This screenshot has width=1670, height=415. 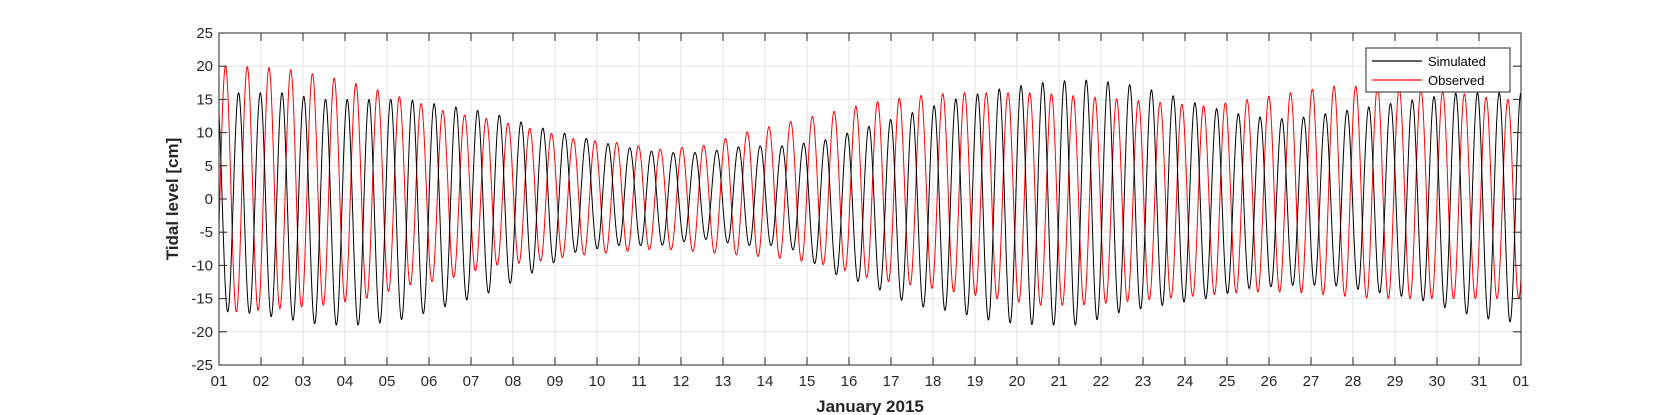 I want to click on x-tick-label: 31, so click(x=1479, y=381).